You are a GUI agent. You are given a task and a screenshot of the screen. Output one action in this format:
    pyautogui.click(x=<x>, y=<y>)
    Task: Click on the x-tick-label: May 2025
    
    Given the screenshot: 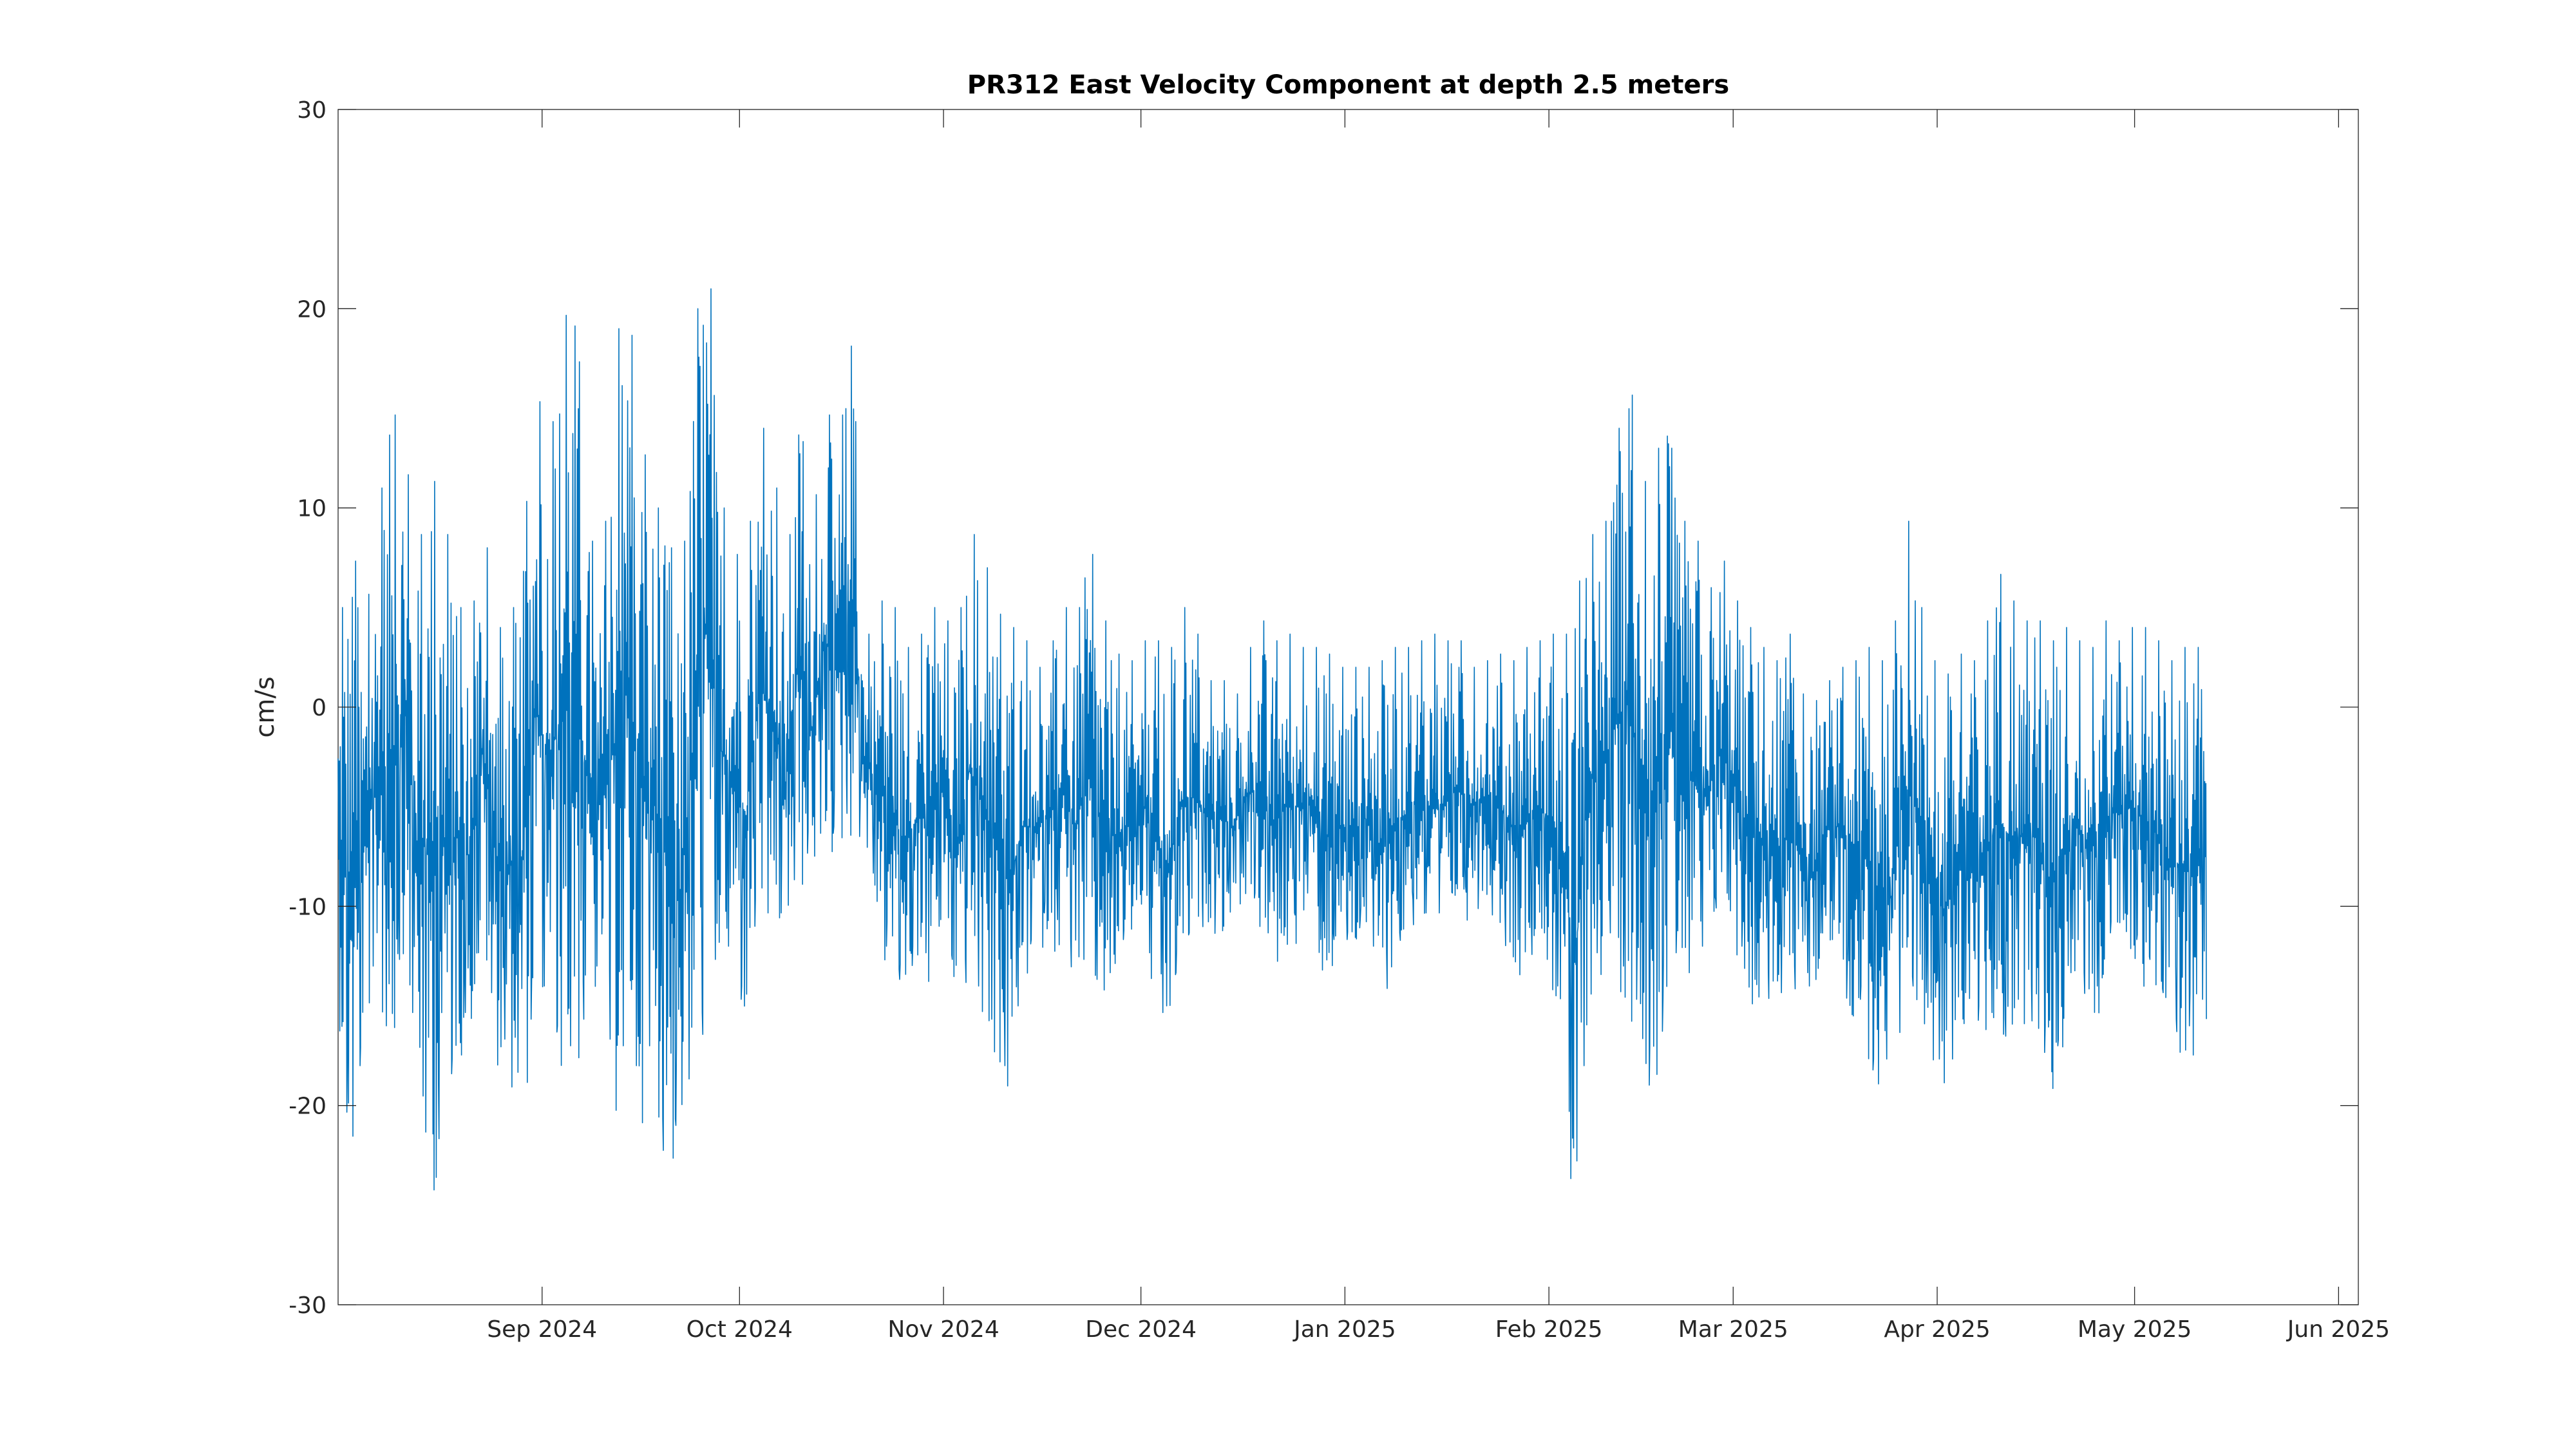 What is the action you would take?
    pyautogui.click(x=2135, y=1329)
    